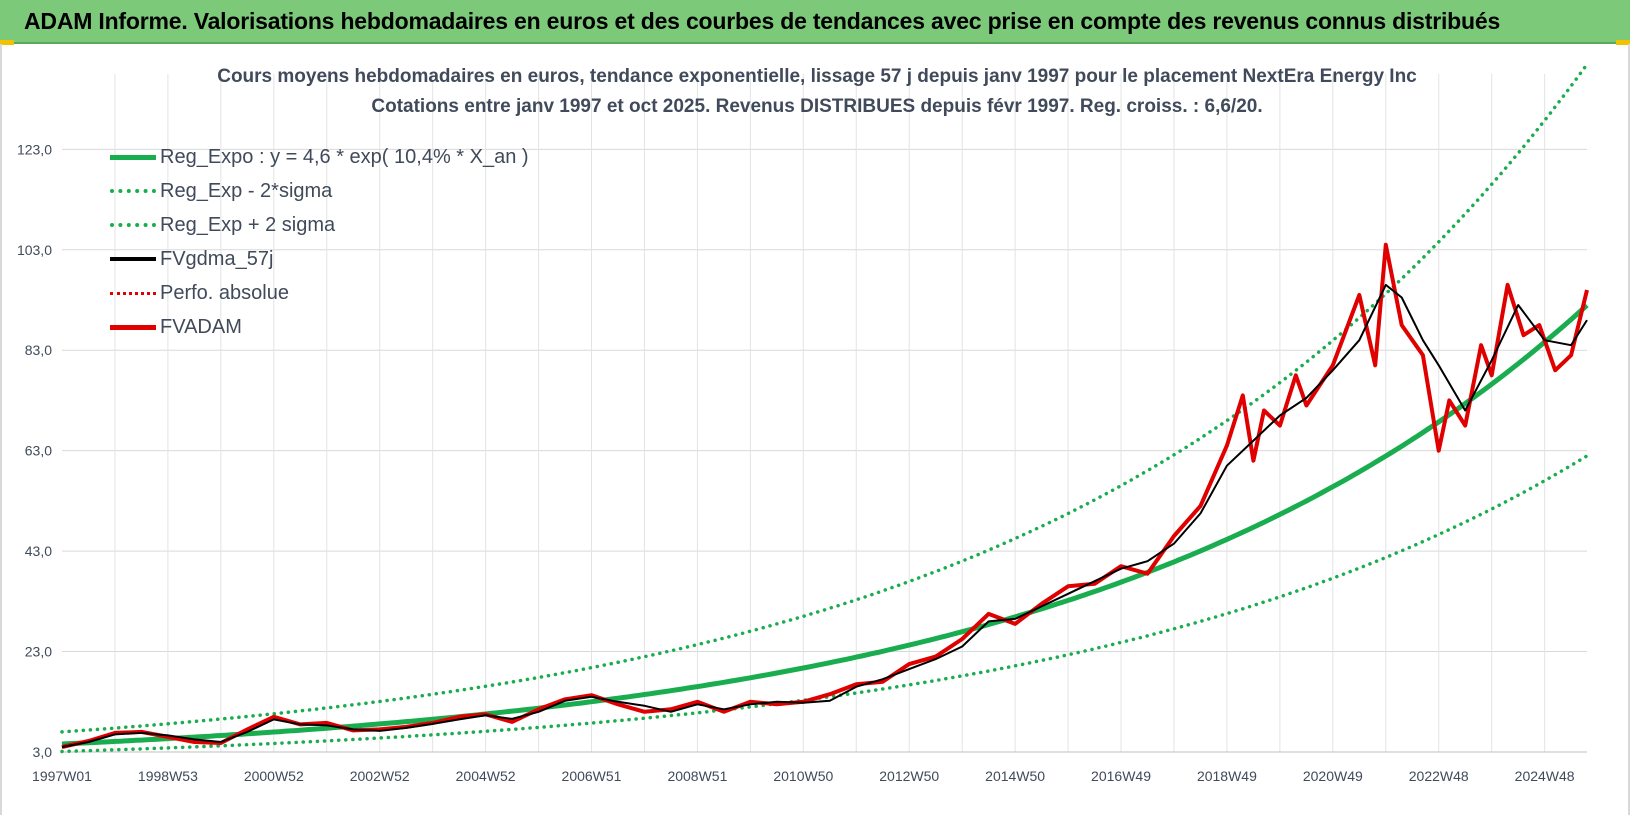 Image resolution: width=1630 pixels, height=815 pixels. Describe the element at coordinates (217, 259) in the screenshot. I see `legend-label: FVgdma_57j` at that location.